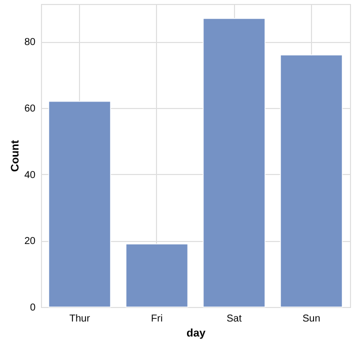 The image size is (356, 344). What do you see at coordinates (30, 42) in the screenshot?
I see `y-tick-label: 80` at bounding box center [30, 42].